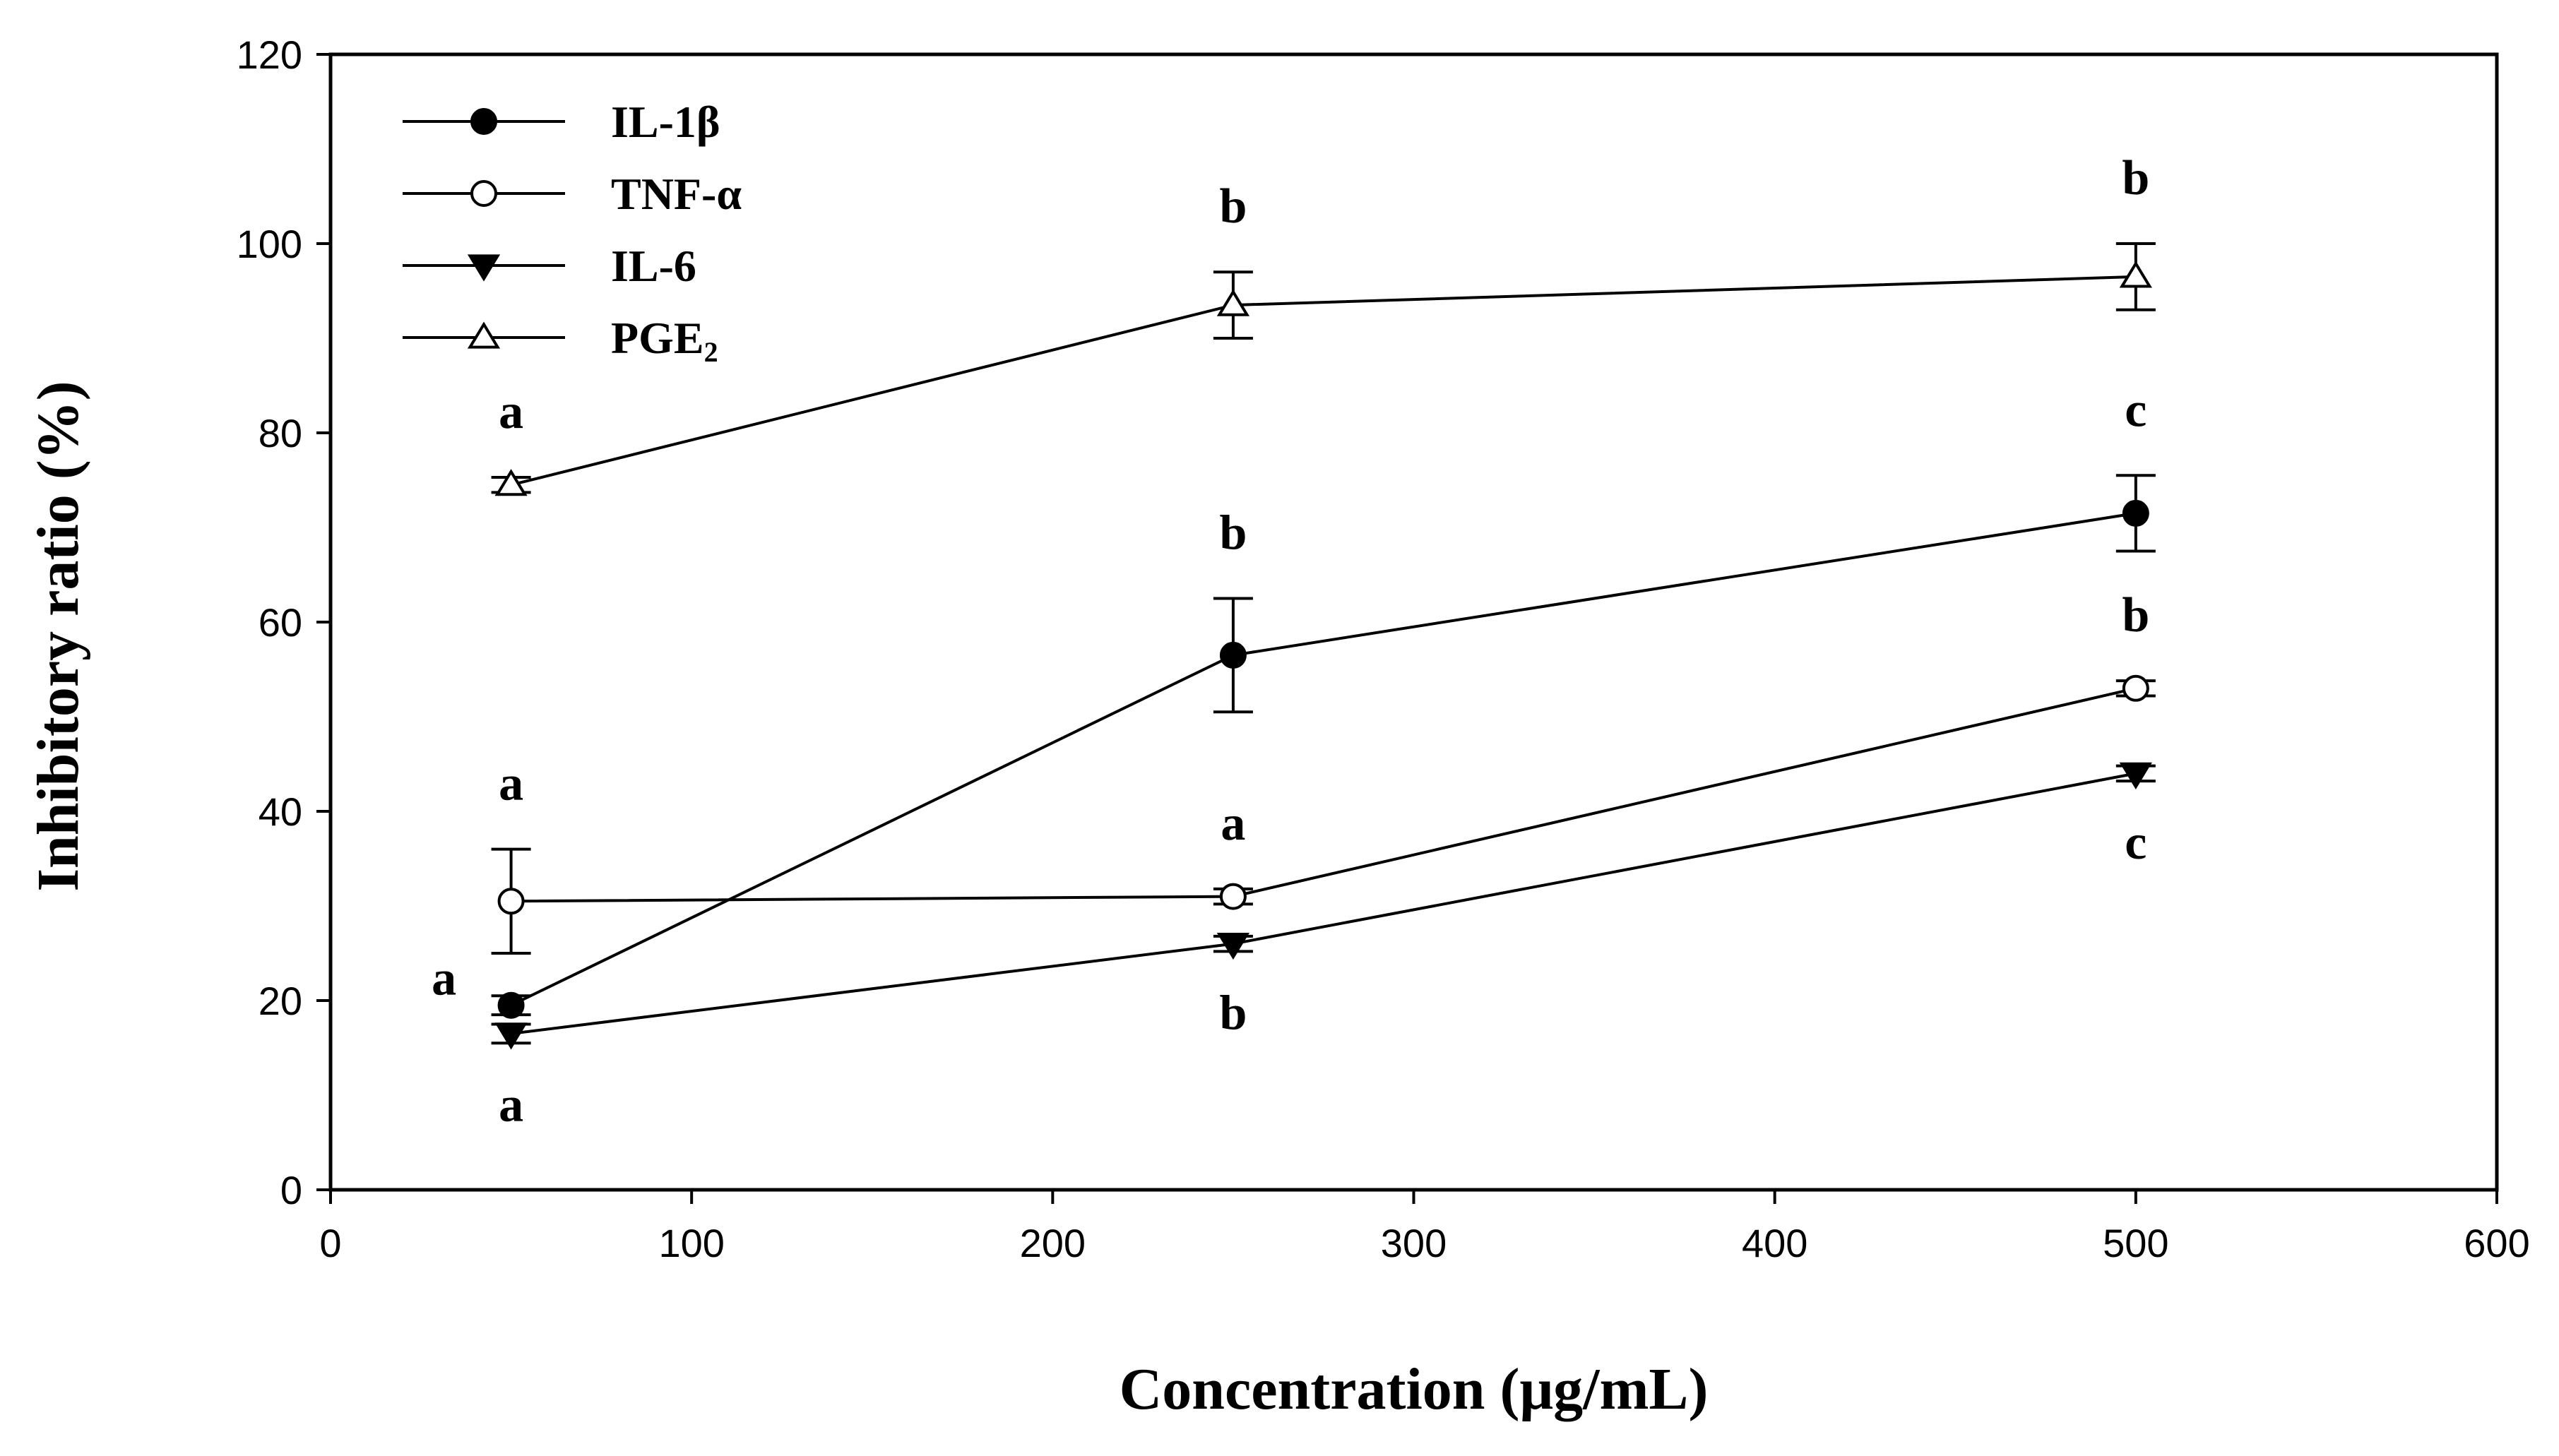 This screenshot has width=2559, height=1456. Describe the element at coordinates (291, 1190) in the screenshot. I see `y-tick-label: 0` at that location.